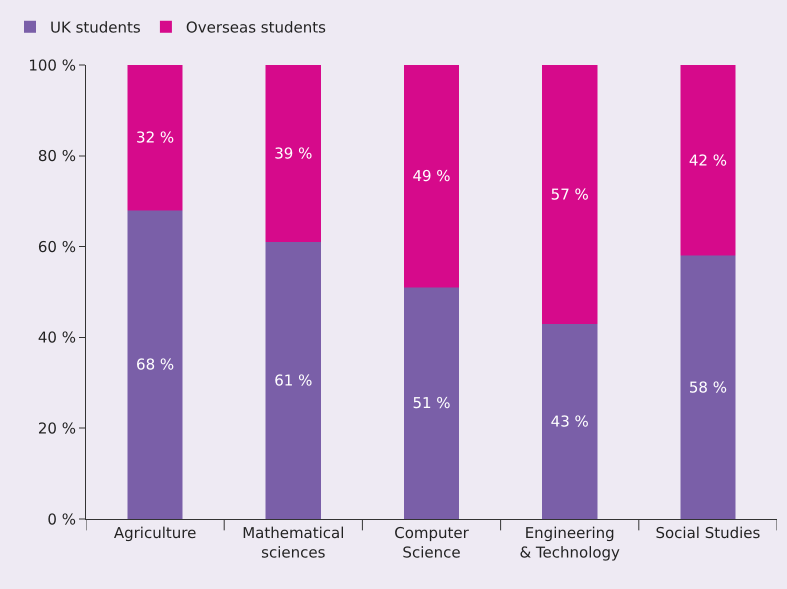  What do you see at coordinates (708, 533) in the screenshot?
I see `x-tick-label: Social Studies` at bounding box center [708, 533].